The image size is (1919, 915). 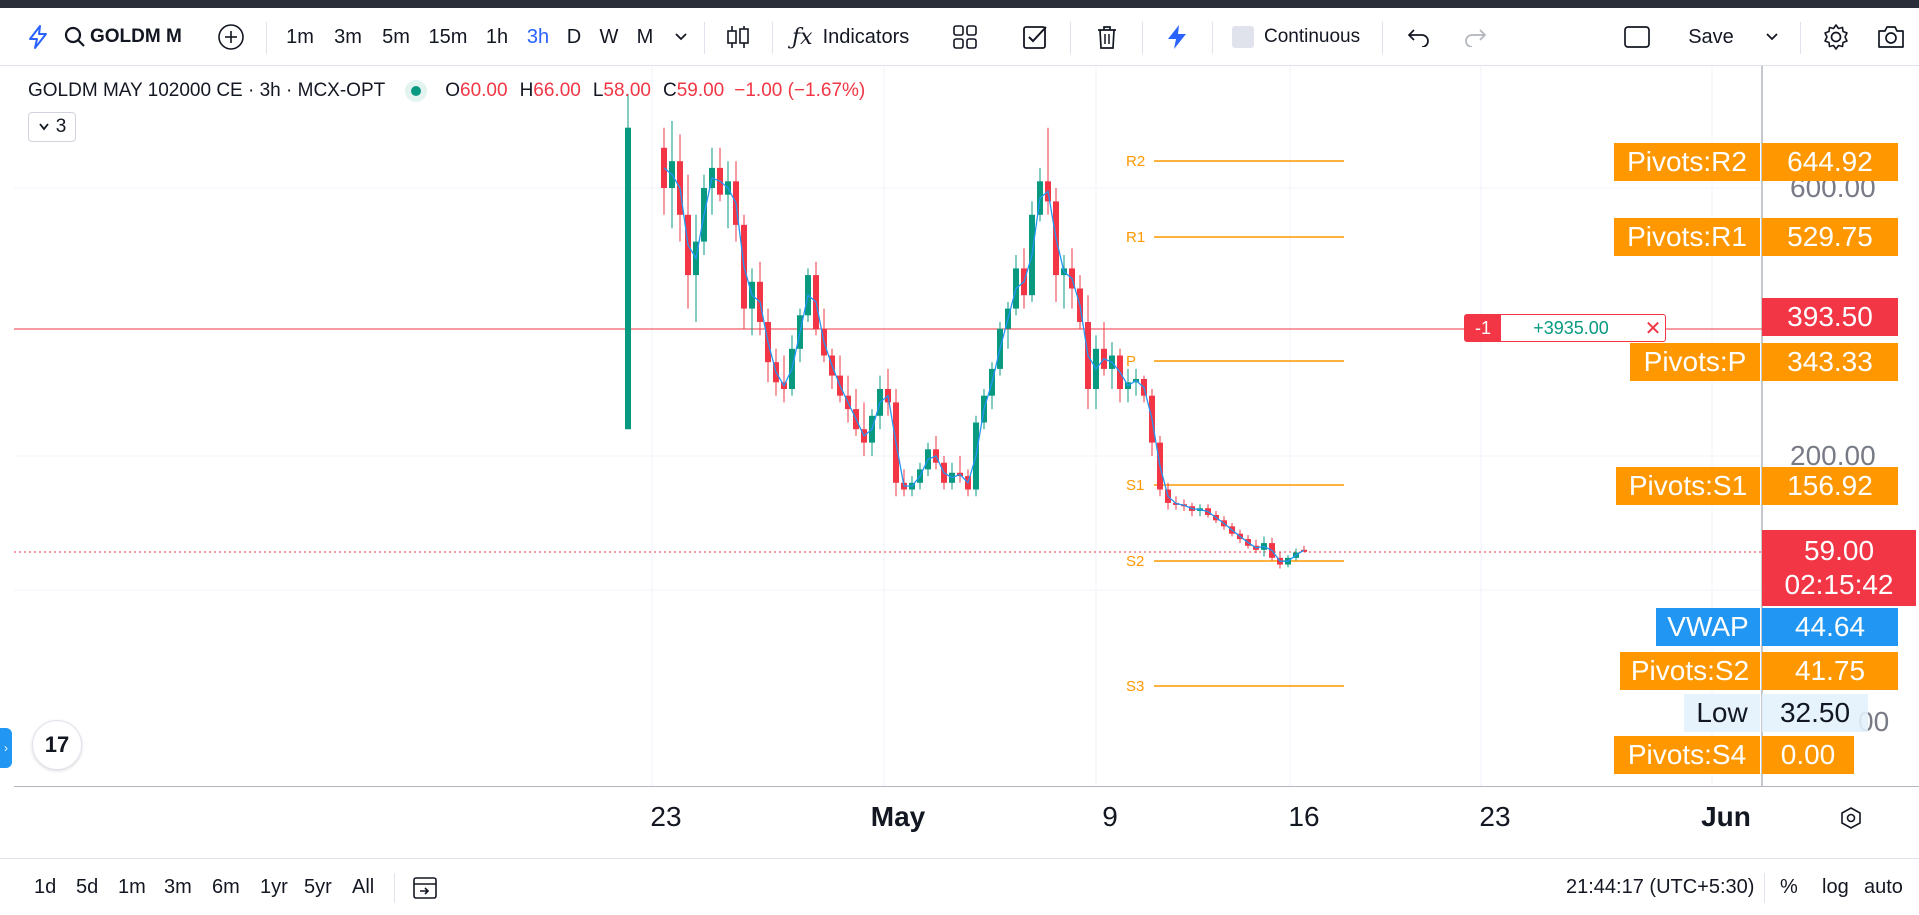 What do you see at coordinates (574, 36) in the screenshot?
I see `interval-D: D` at bounding box center [574, 36].